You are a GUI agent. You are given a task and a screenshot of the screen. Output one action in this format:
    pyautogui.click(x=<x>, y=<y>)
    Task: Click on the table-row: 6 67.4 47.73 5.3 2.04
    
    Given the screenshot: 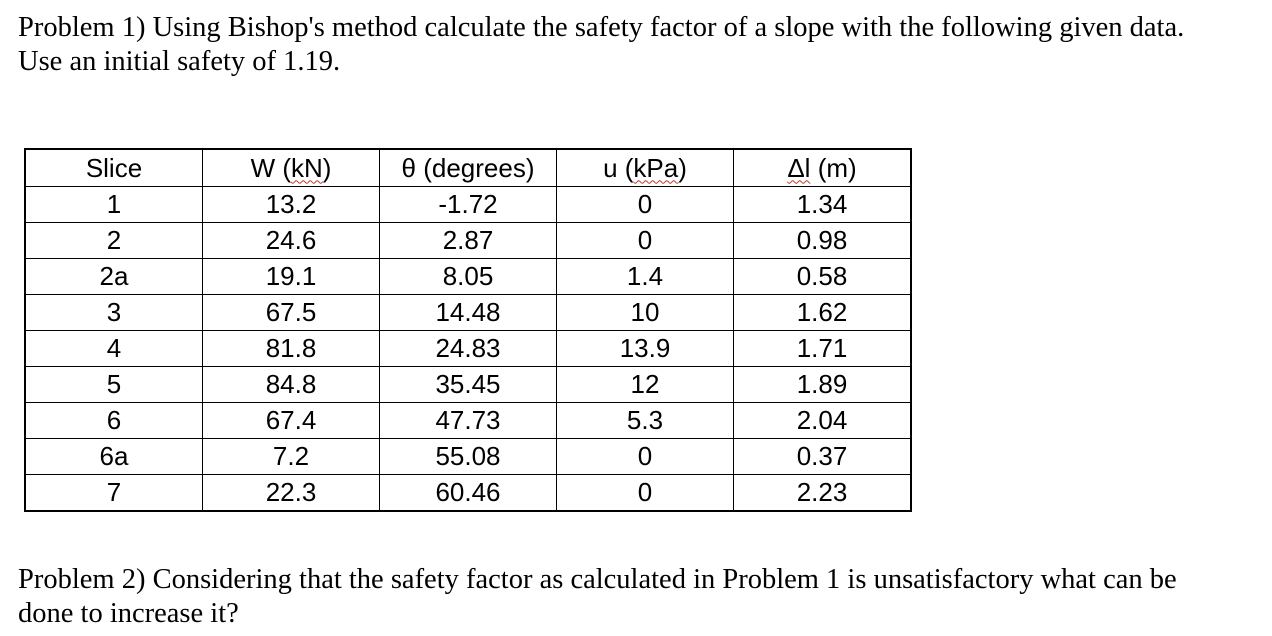 What is the action you would take?
    pyautogui.click(x=468, y=420)
    